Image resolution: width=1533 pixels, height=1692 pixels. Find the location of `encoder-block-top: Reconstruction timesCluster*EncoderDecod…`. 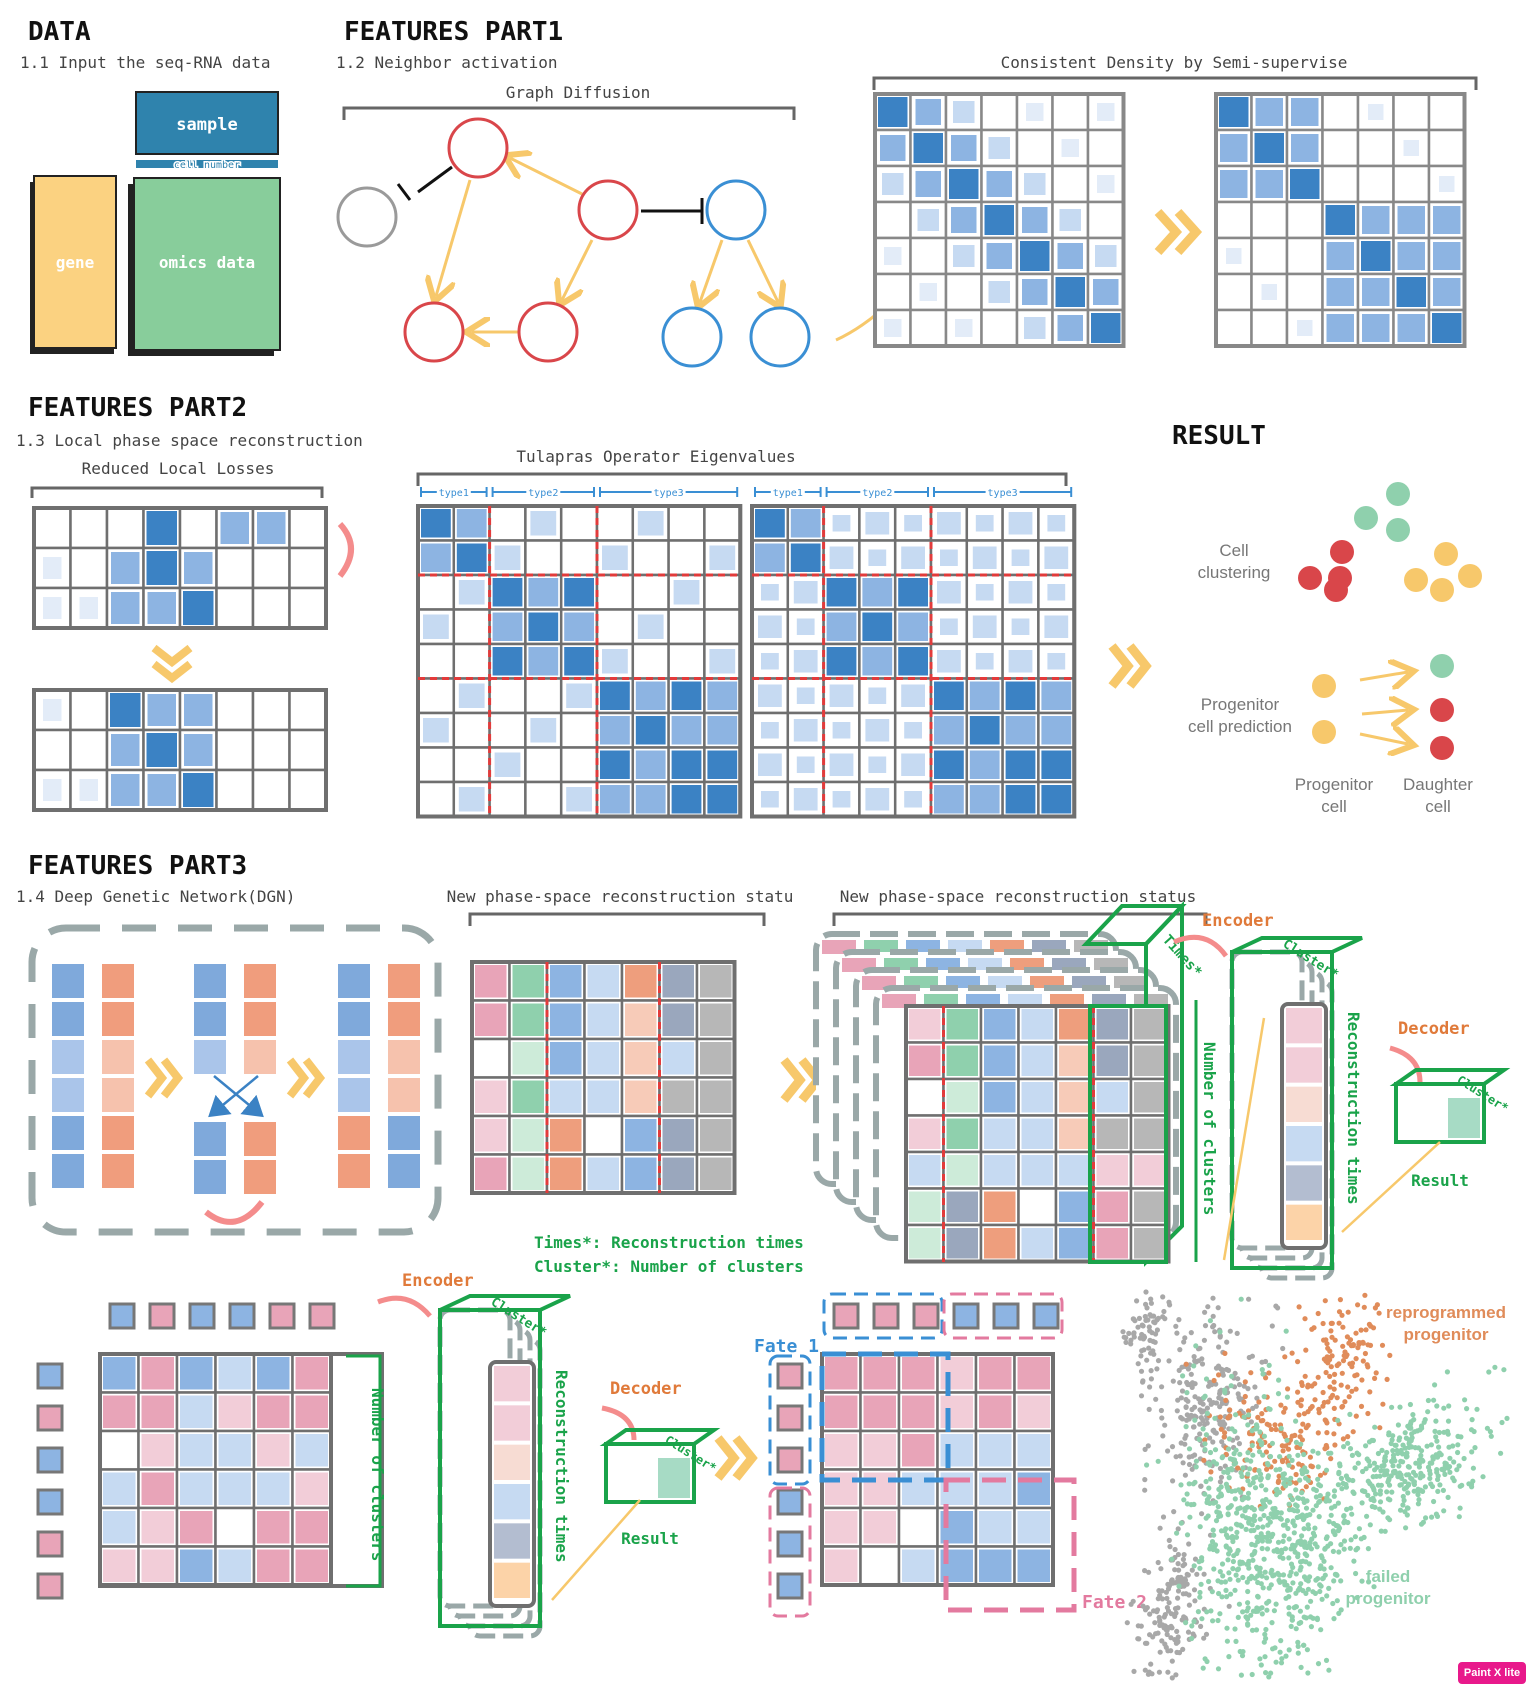

encoder-block-top: Reconstruction timesCluster*EncoderDecod… is located at coordinates (1341, 1096).